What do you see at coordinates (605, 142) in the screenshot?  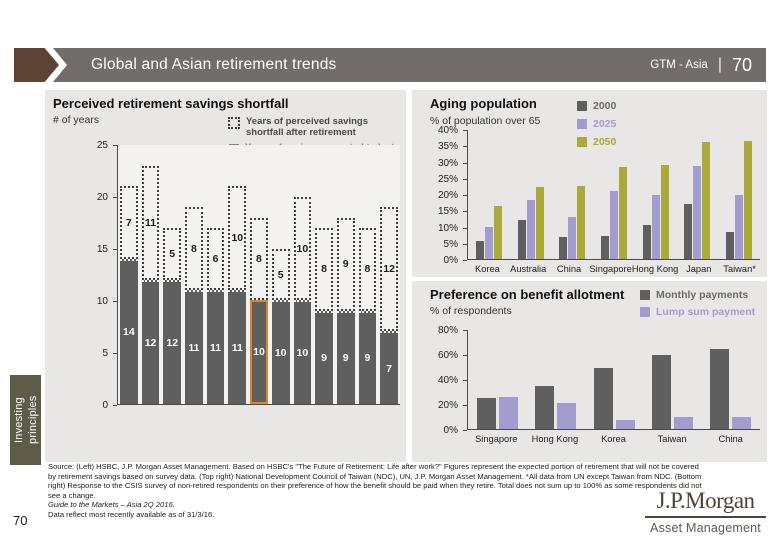 I see `legend-label: 2050` at bounding box center [605, 142].